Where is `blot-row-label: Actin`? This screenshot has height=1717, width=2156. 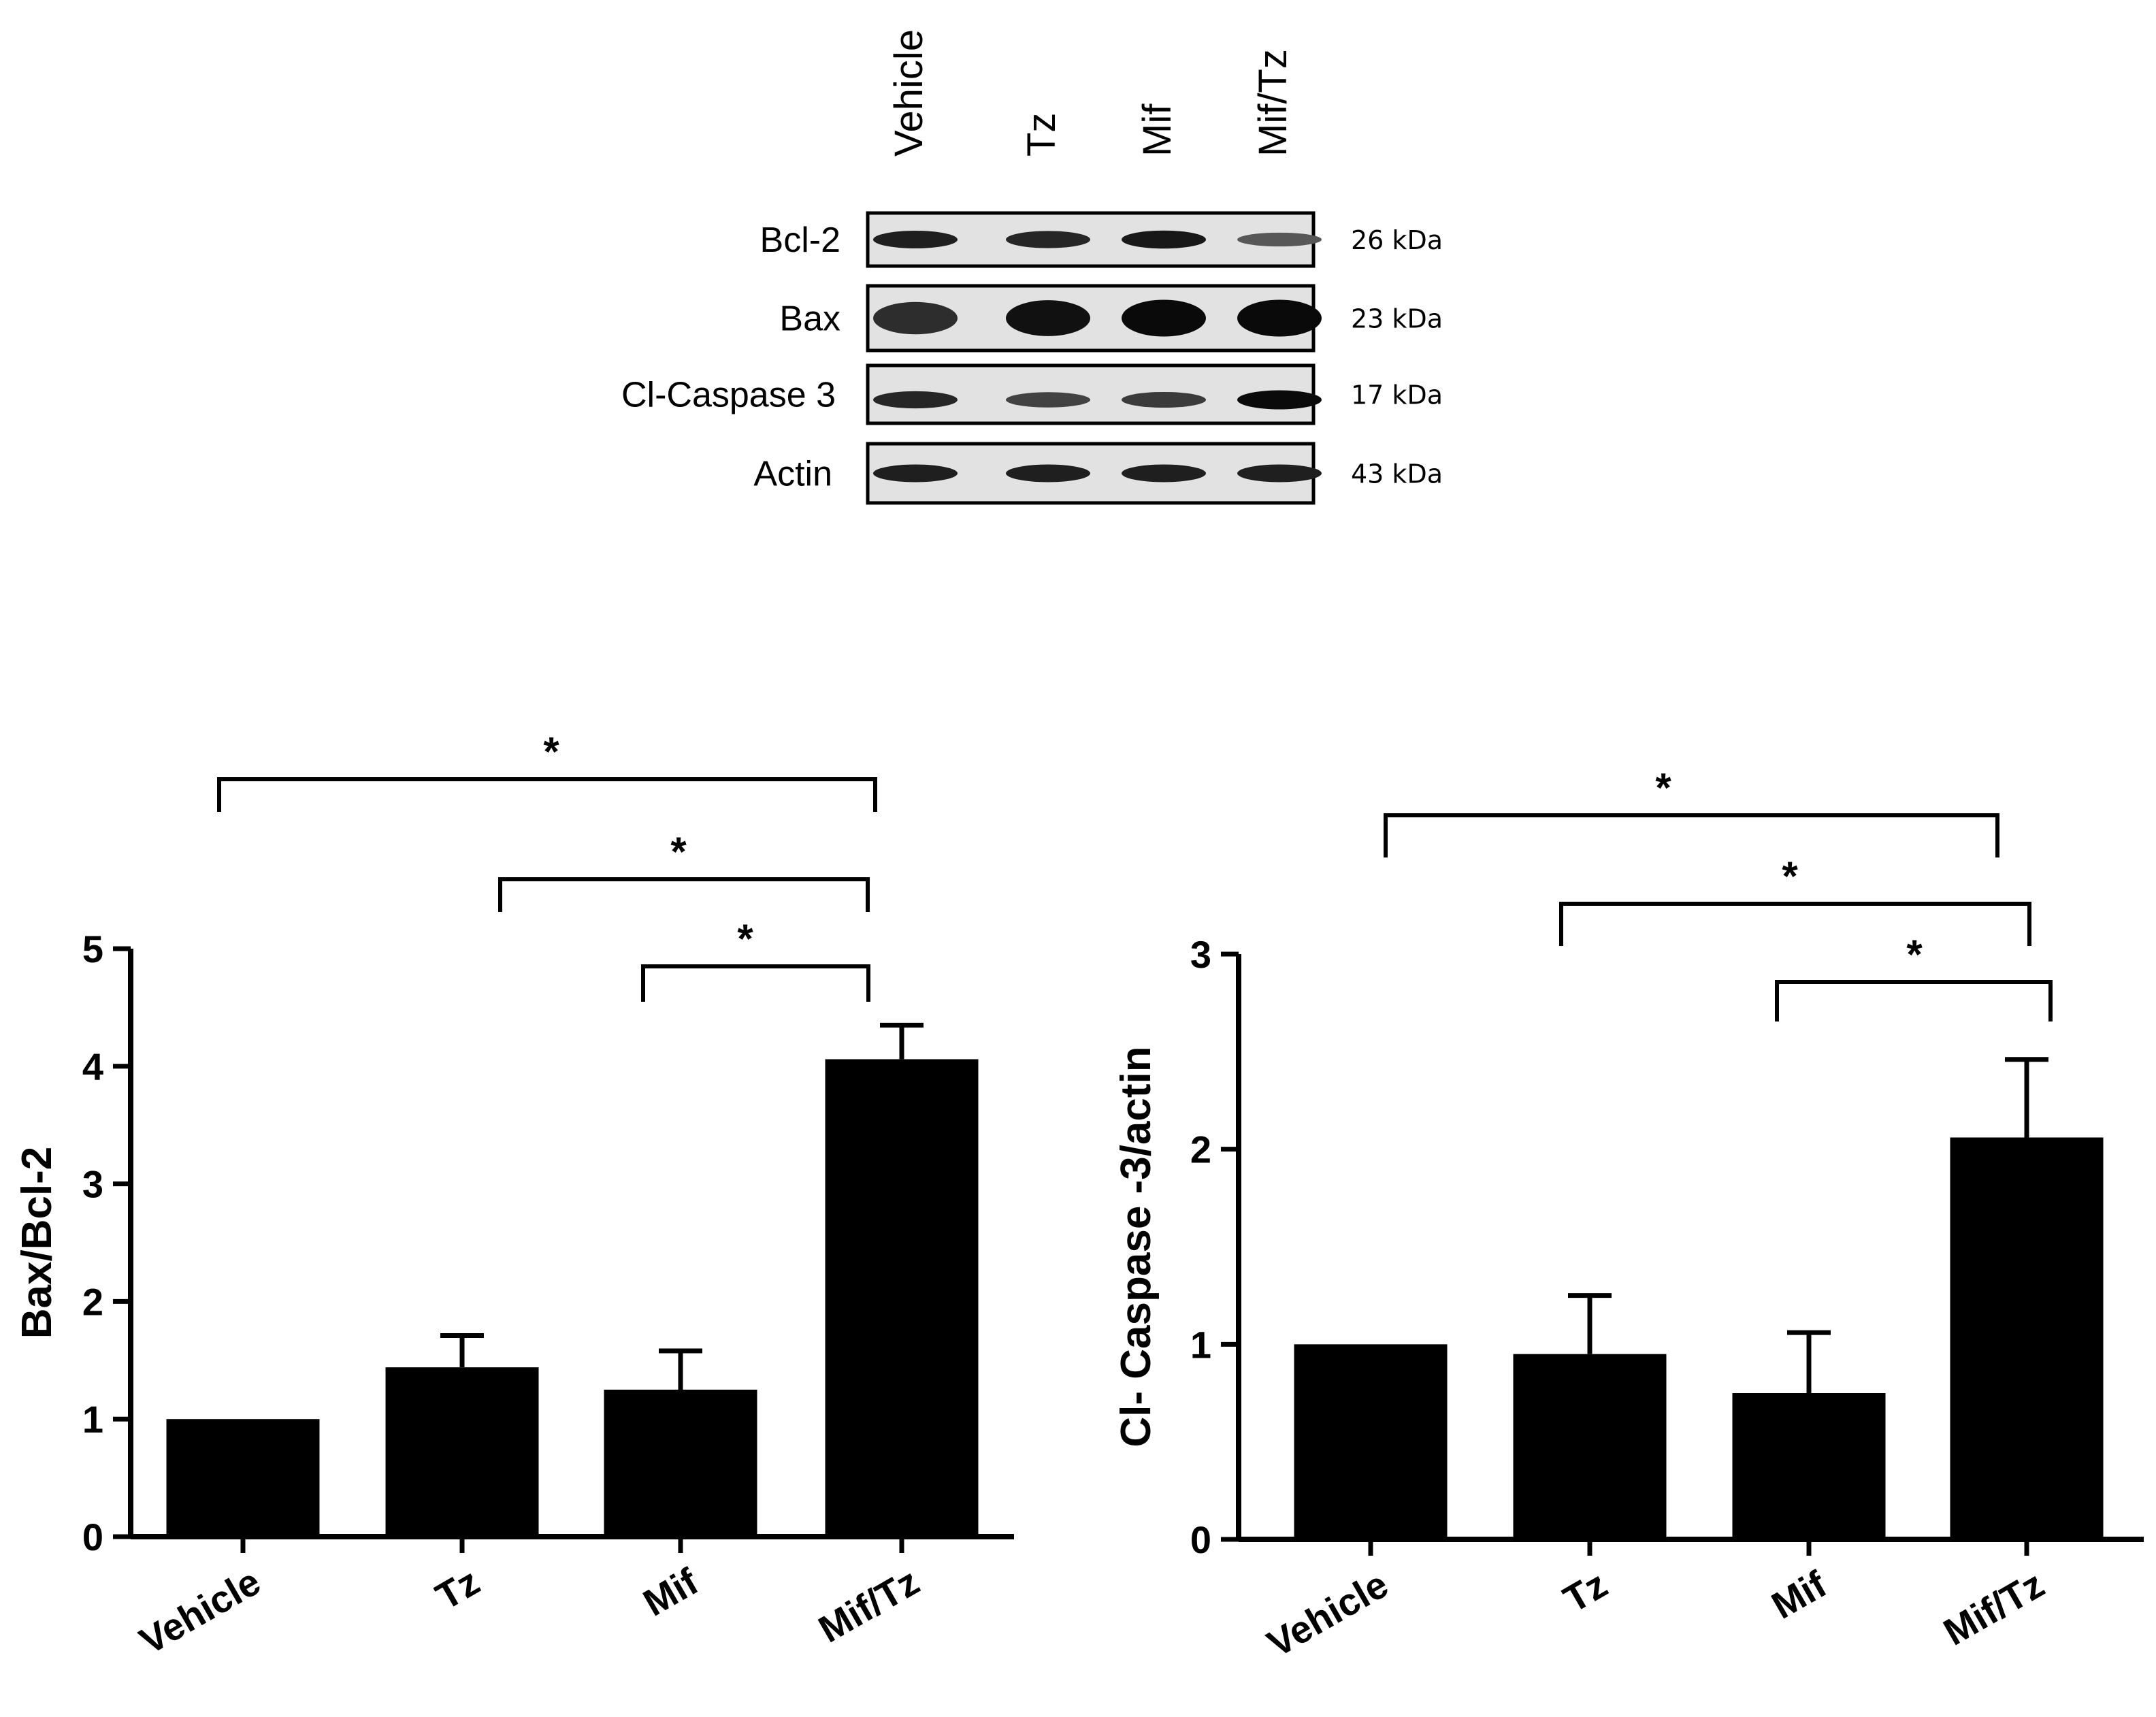 blot-row-label: Actin is located at coordinates (793, 475).